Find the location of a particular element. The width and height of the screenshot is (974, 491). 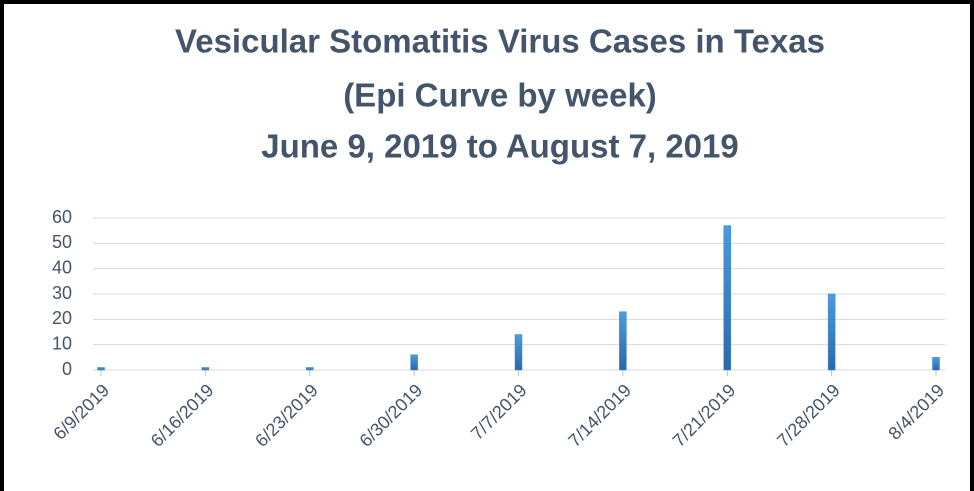

y-tick-label: 50 is located at coordinates (62, 242).